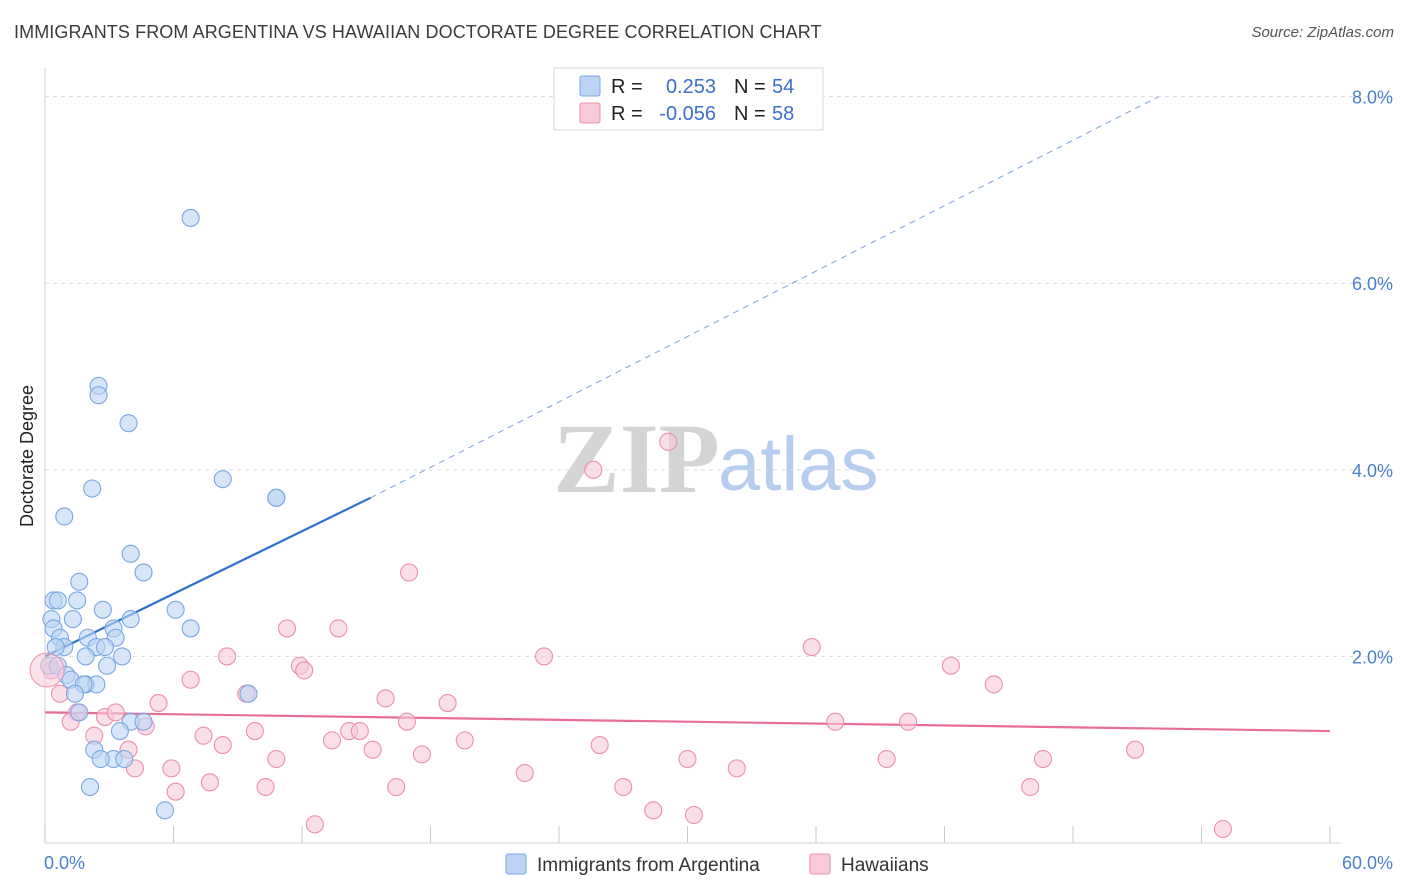  I want to click on legend-r-value-1: 0.253, so click(691, 87).